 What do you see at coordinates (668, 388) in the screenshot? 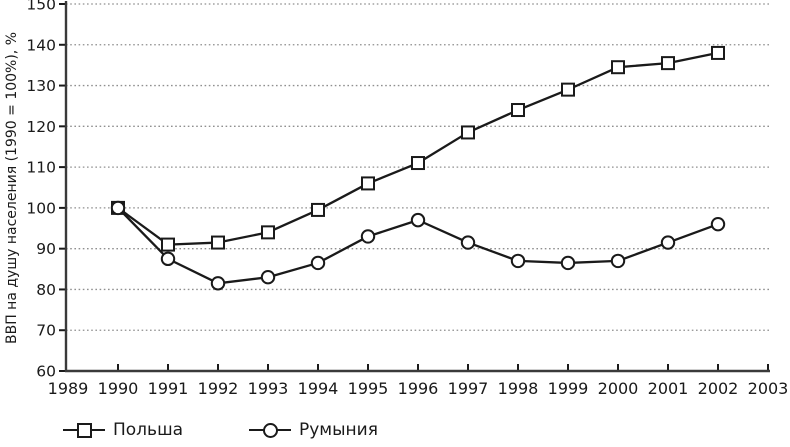
I see `x-tick-label-2001: 2001` at bounding box center [668, 388].